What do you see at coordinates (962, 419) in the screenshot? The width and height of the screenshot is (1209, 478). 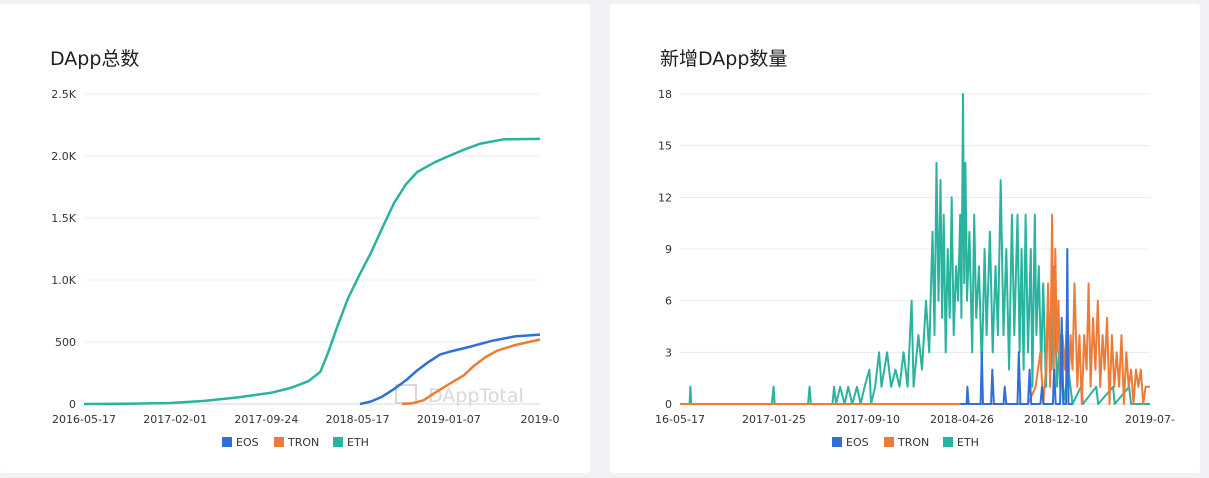 I see `x-tick-label: 2018-04-26` at bounding box center [962, 419].